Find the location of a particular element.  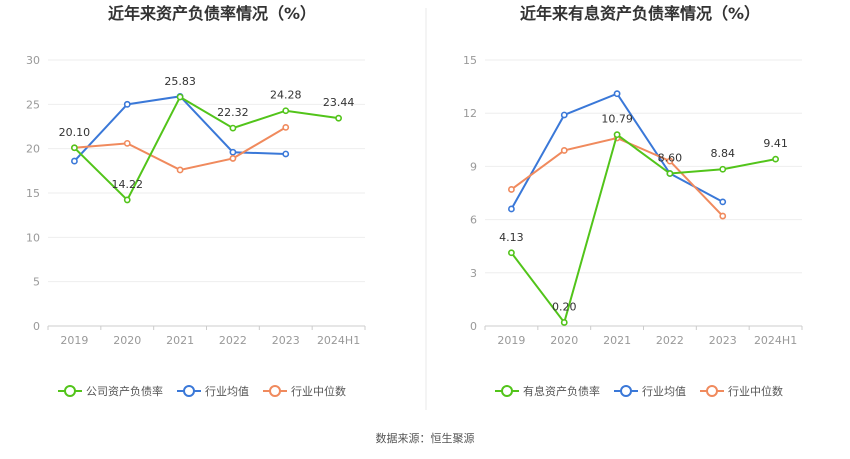

legend-item: 有息资产负债率 is located at coordinates (547, 391).